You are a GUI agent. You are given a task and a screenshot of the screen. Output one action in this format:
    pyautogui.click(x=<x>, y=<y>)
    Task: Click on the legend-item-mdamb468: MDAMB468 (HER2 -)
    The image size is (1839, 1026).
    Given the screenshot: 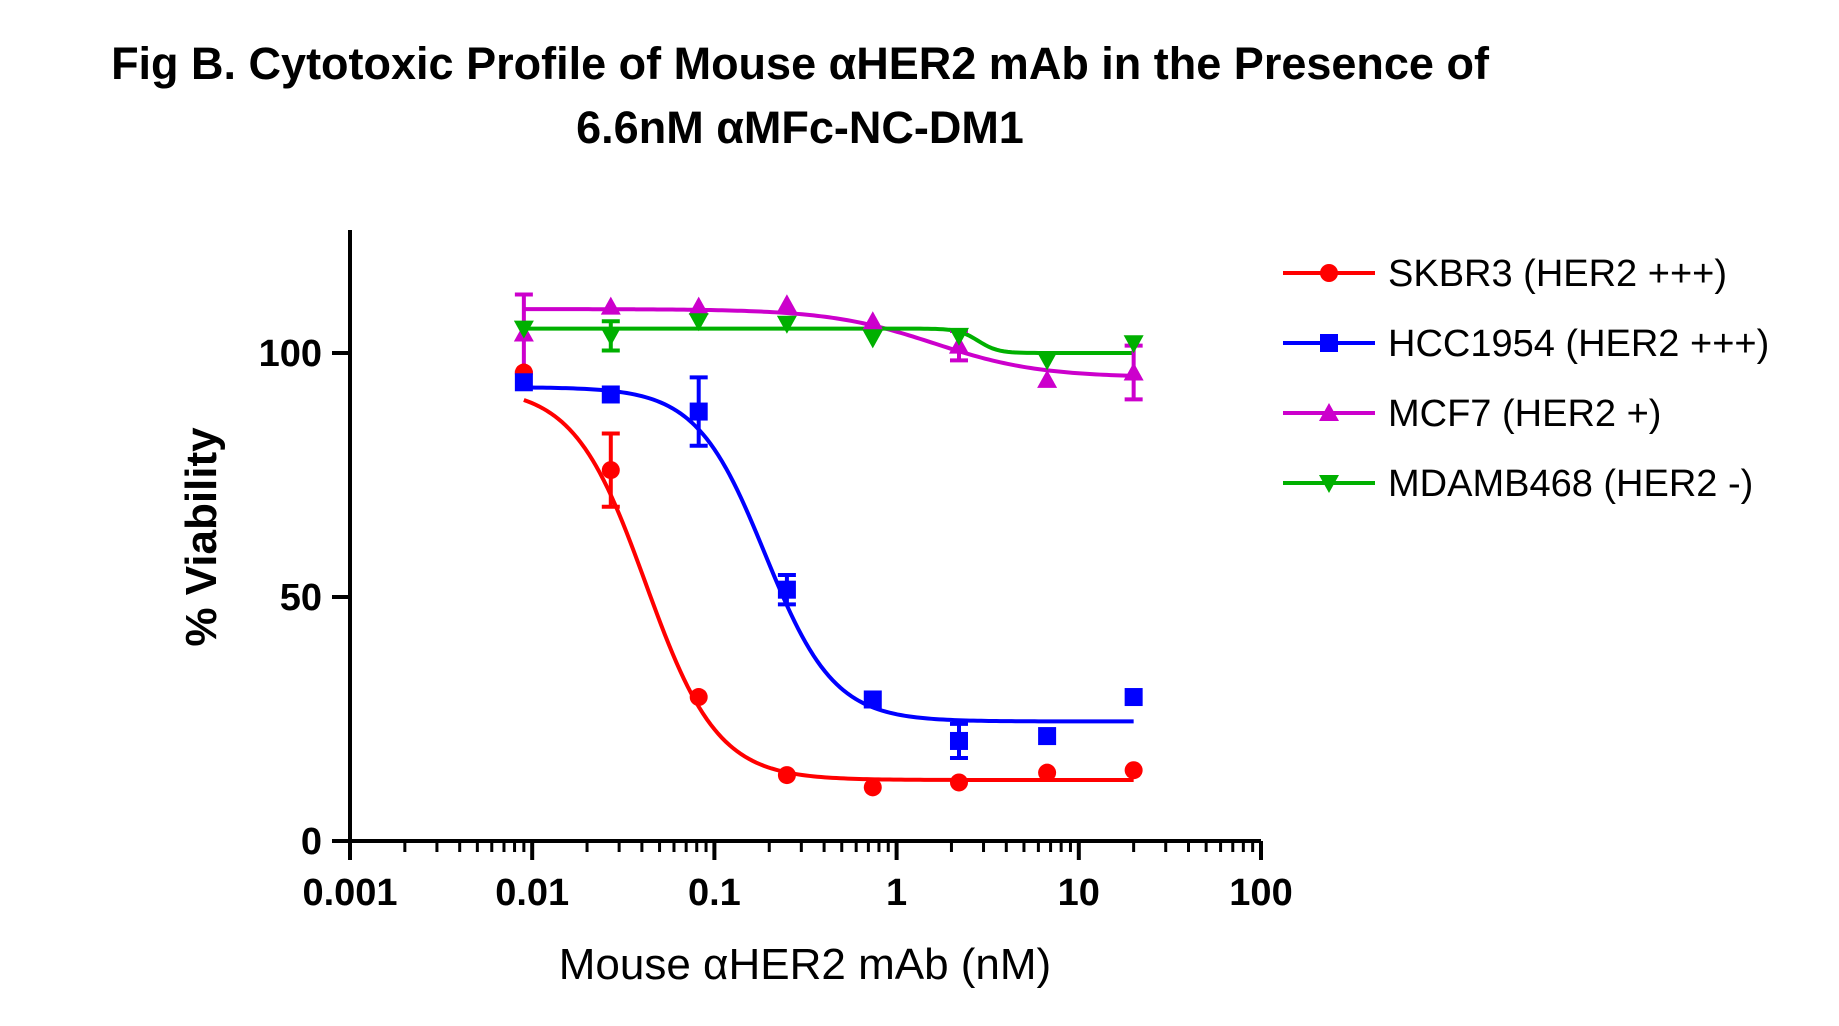 What is the action you would take?
    pyautogui.click(x=1518, y=484)
    